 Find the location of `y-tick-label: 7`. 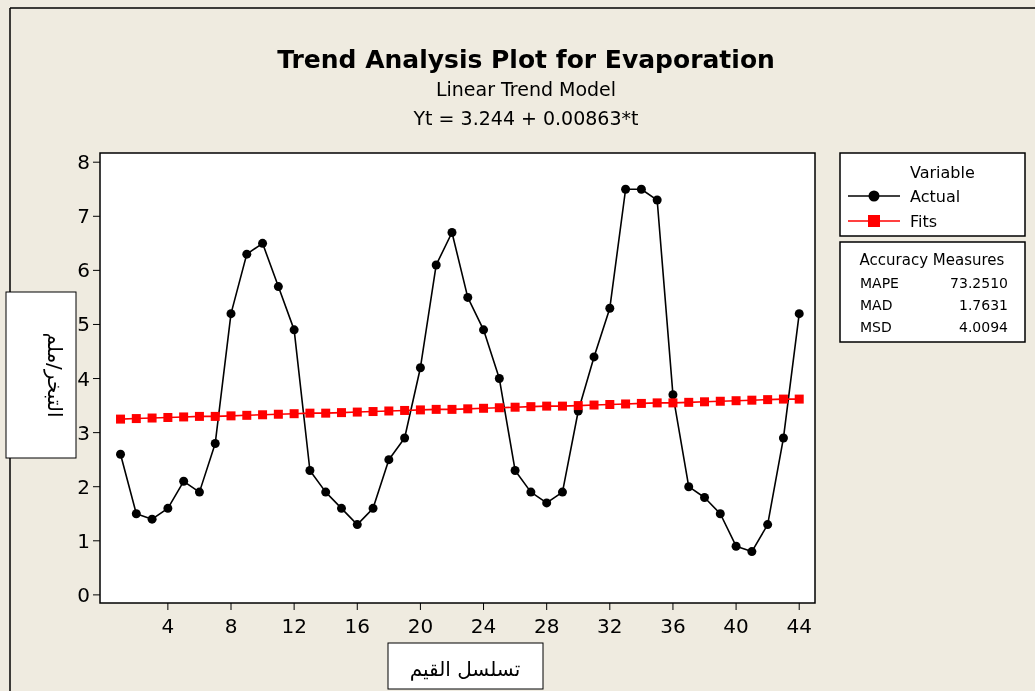

y-tick-label: 7 is located at coordinates (83, 216).